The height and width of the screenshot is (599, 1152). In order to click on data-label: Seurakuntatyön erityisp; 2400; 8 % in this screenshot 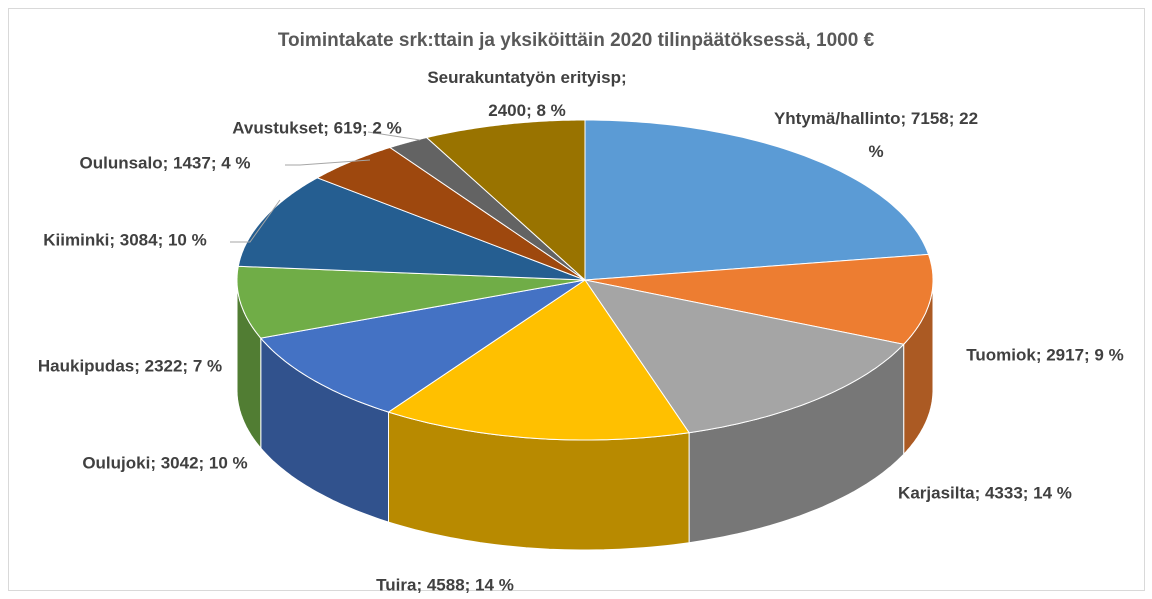, I will do `click(527, 94)`.